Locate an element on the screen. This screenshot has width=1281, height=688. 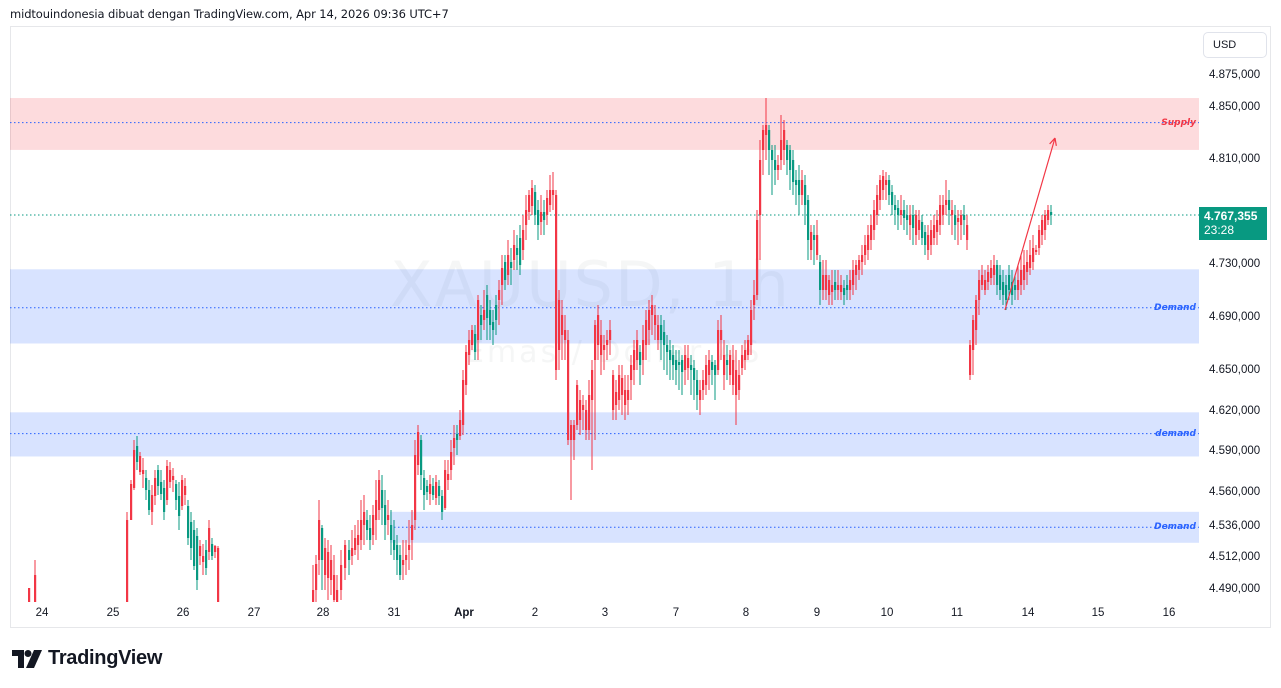
price-tick-label: 4.620,000 is located at coordinates (1235, 411).